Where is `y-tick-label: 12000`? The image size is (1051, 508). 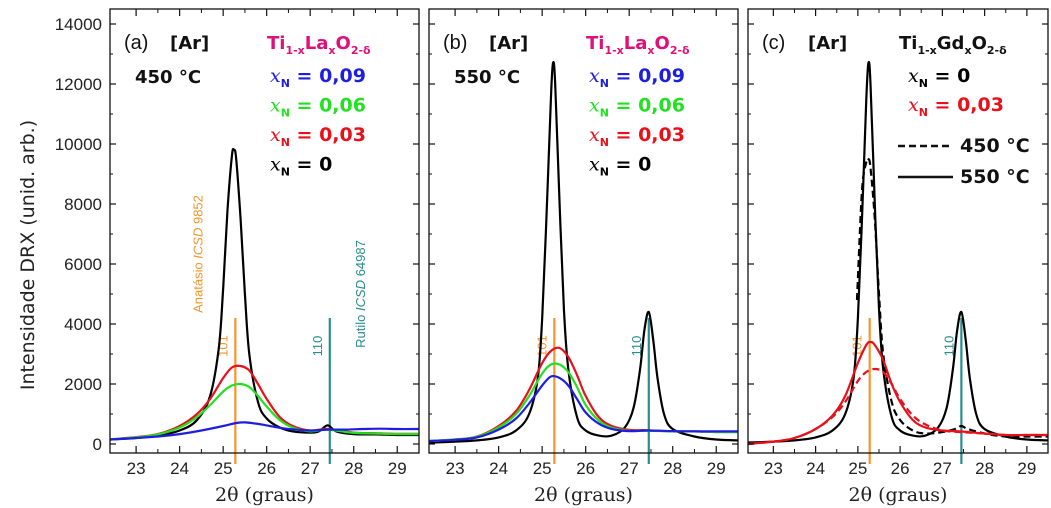 y-tick-label: 12000 is located at coordinates (78, 84).